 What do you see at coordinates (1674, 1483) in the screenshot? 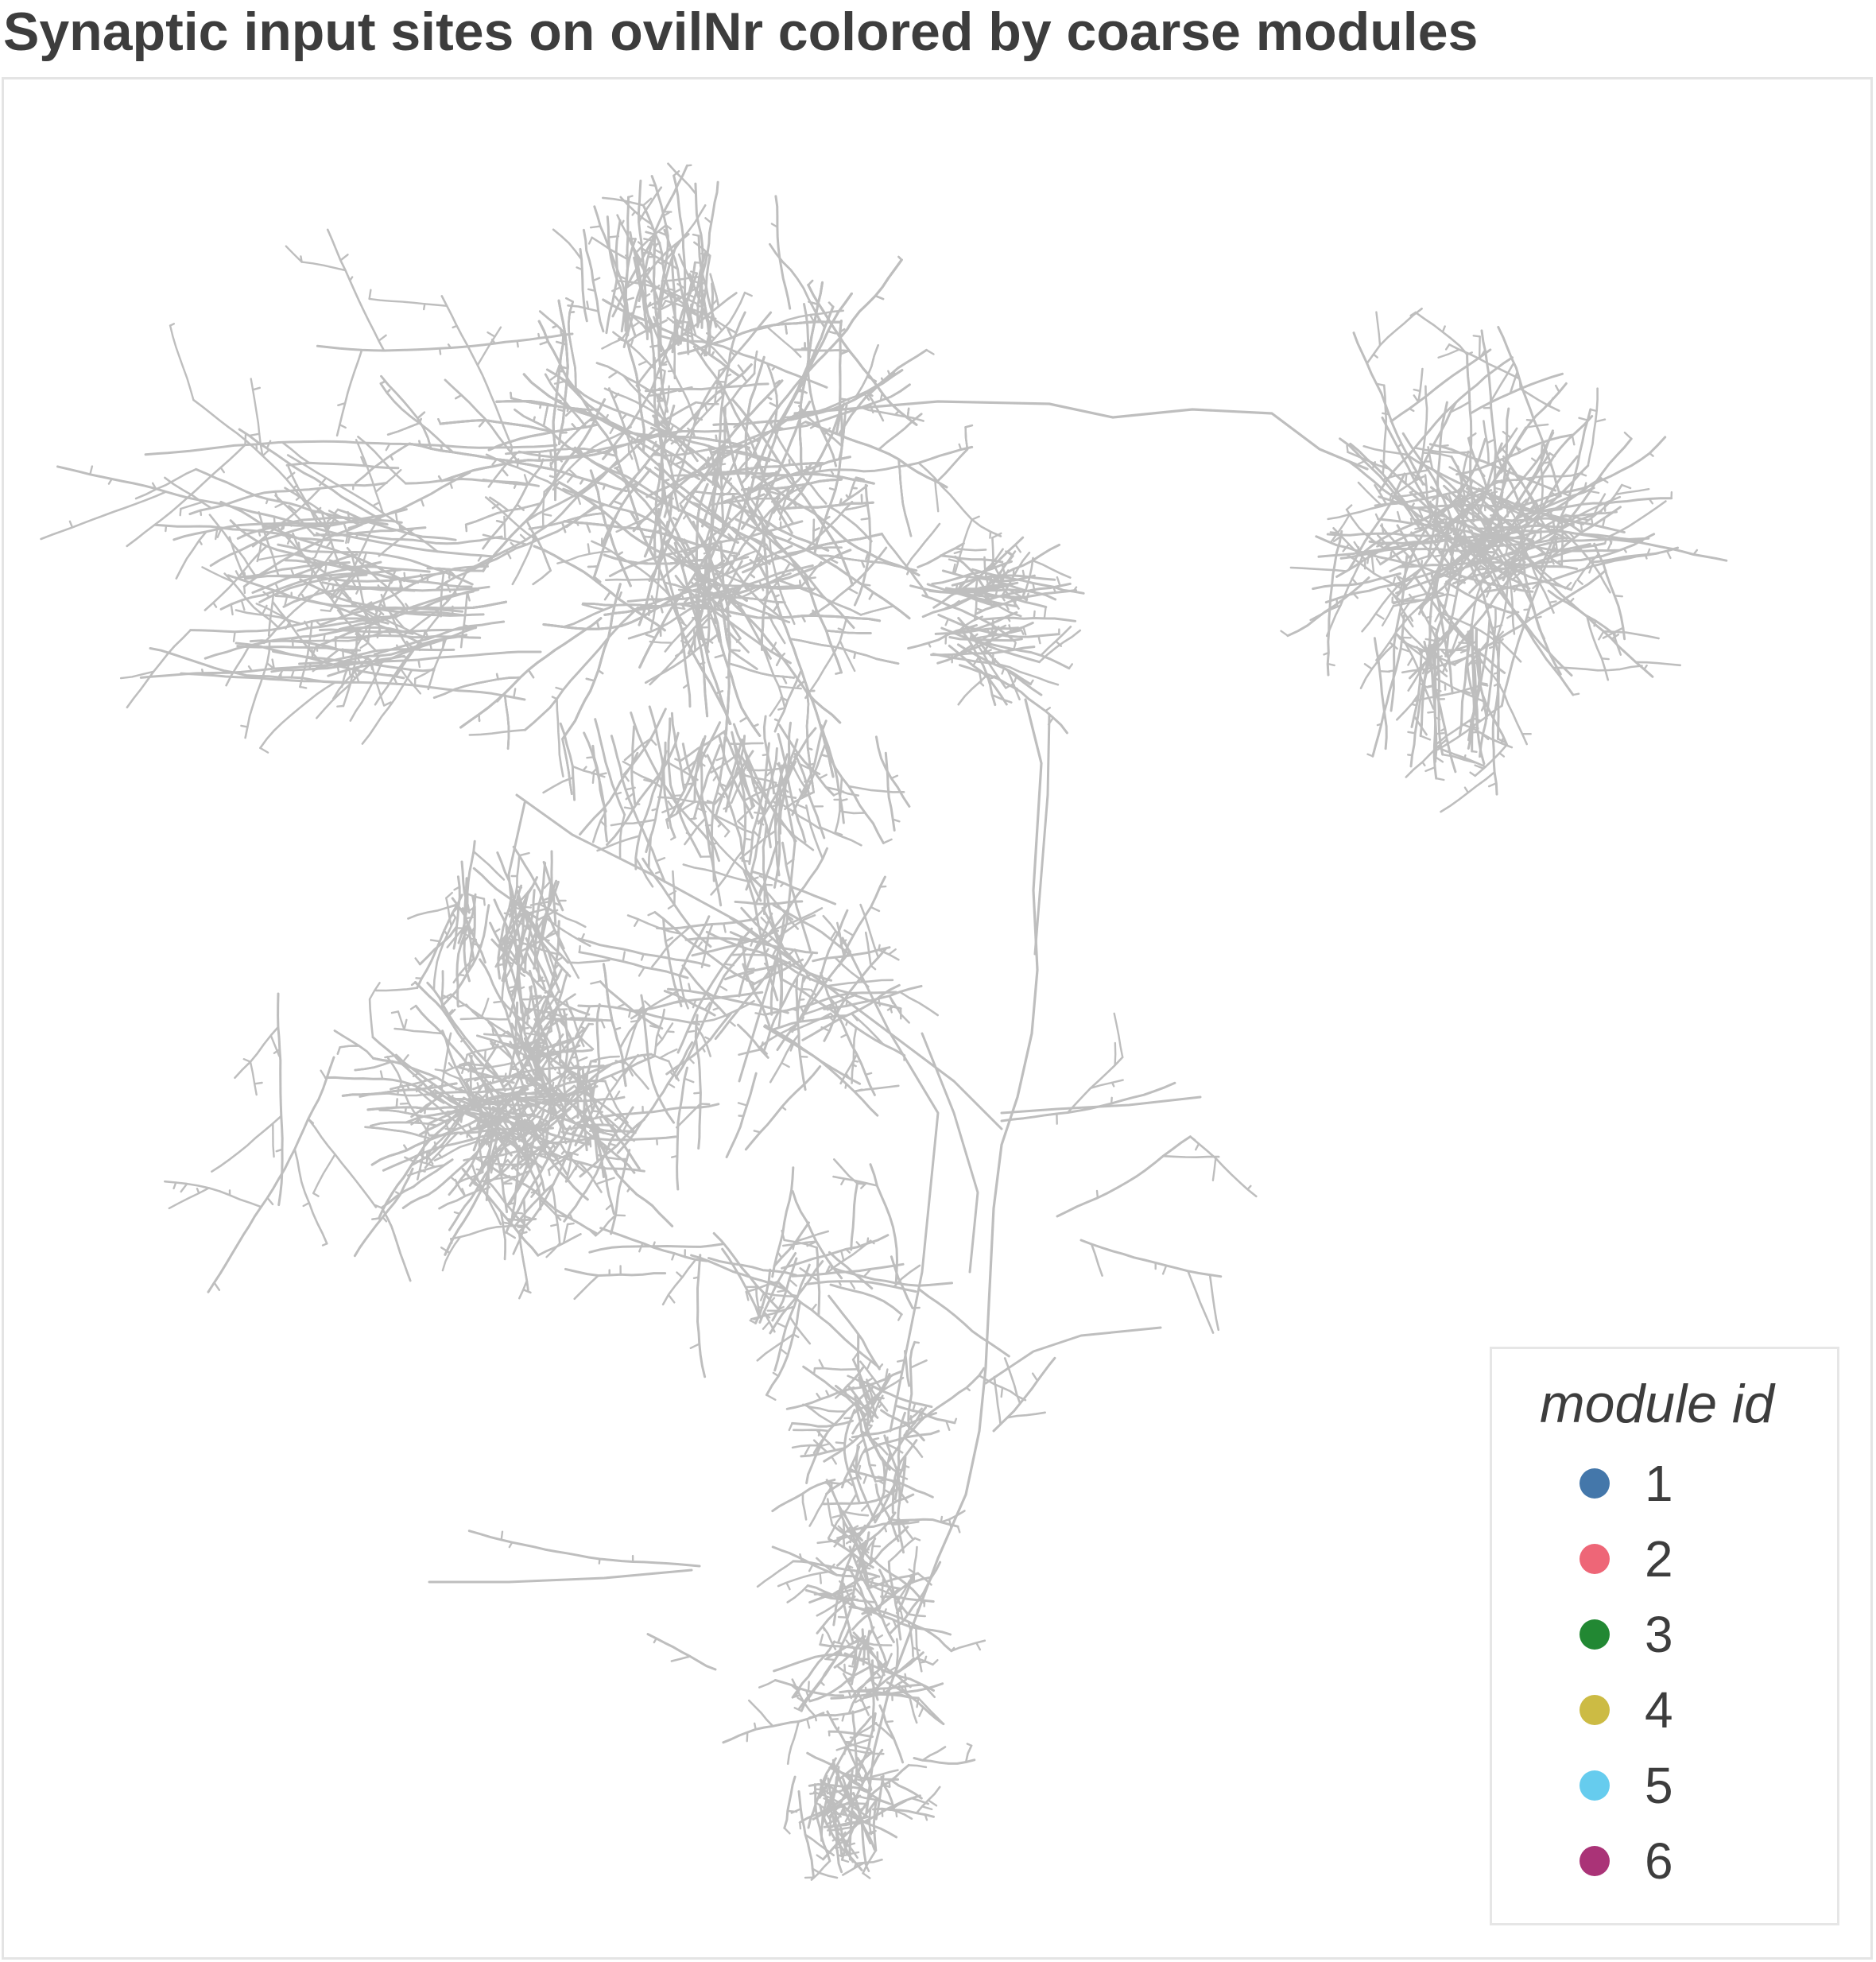
I see `legend-item-1: 1` at bounding box center [1674, 1483].